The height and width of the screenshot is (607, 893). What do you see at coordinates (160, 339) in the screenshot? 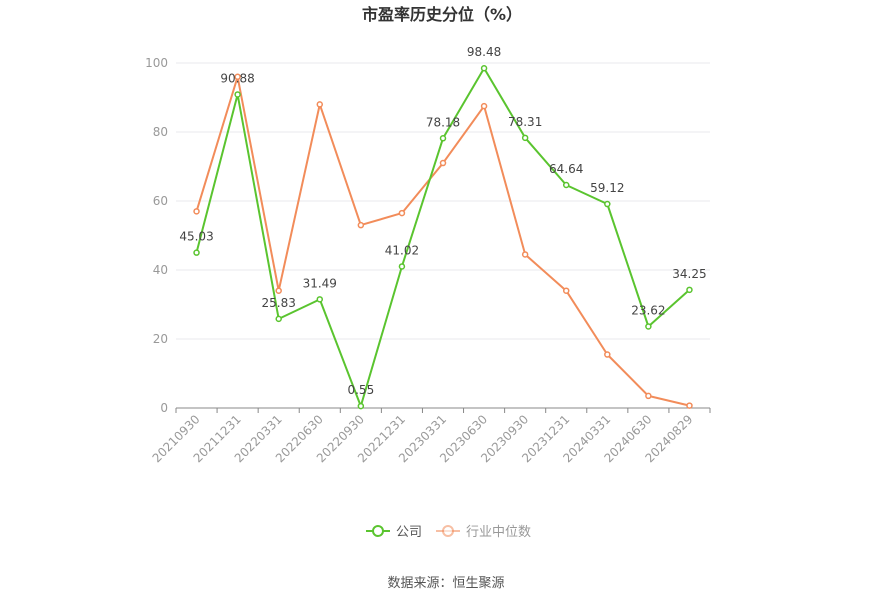
I see `y-tick-label: 20` at bounding box center [160, 339].